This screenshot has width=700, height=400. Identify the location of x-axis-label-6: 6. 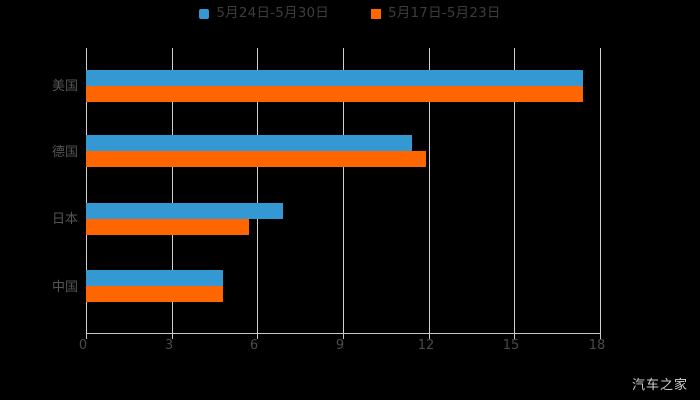
(254, 345).